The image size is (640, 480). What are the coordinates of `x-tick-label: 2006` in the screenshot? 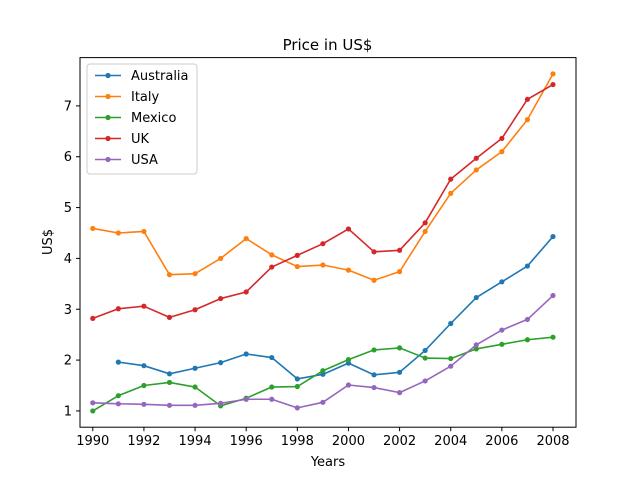 It's located at (501, 441).